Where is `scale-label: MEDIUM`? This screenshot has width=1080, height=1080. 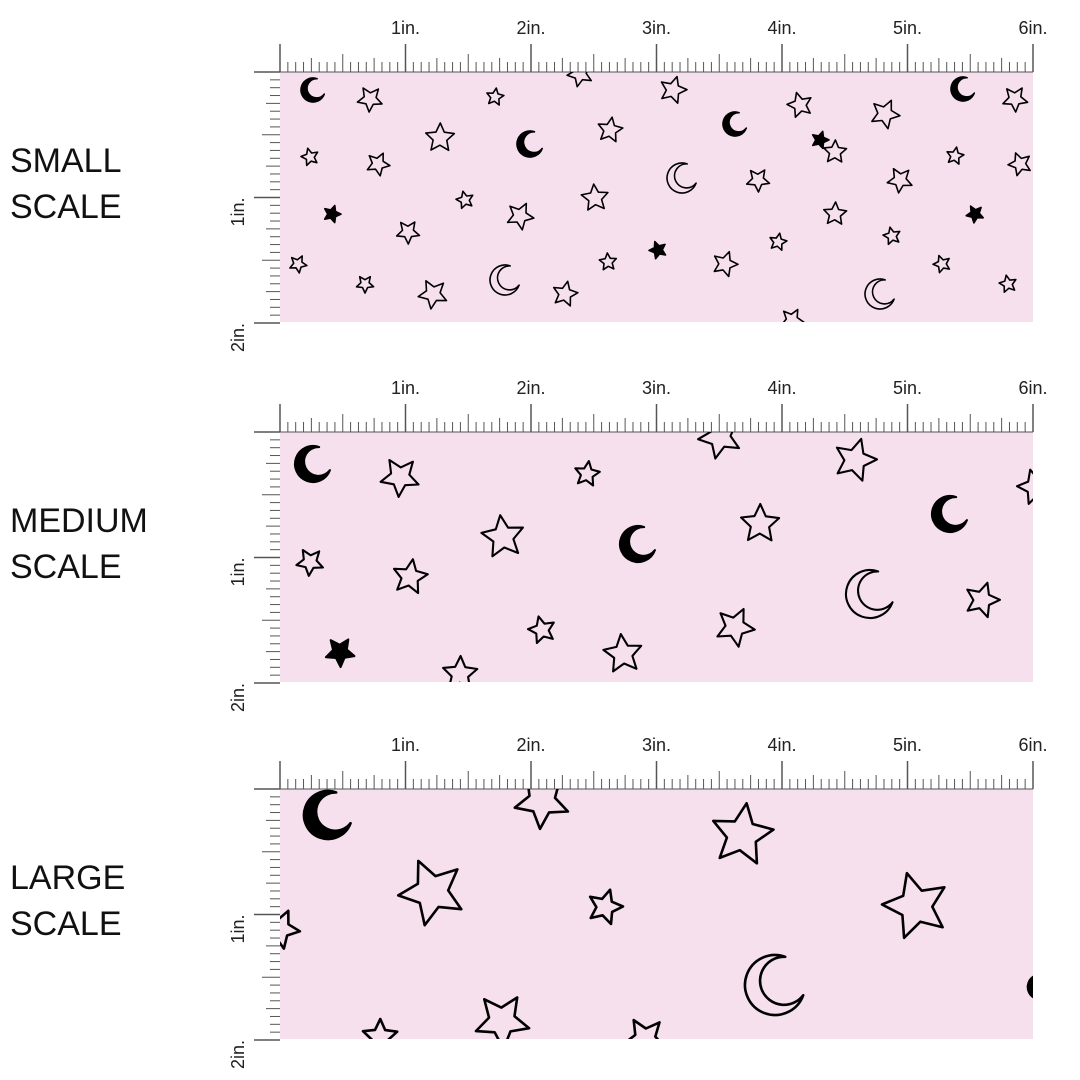
scale-label: MEDIUM is located at coordinates (79, 521).